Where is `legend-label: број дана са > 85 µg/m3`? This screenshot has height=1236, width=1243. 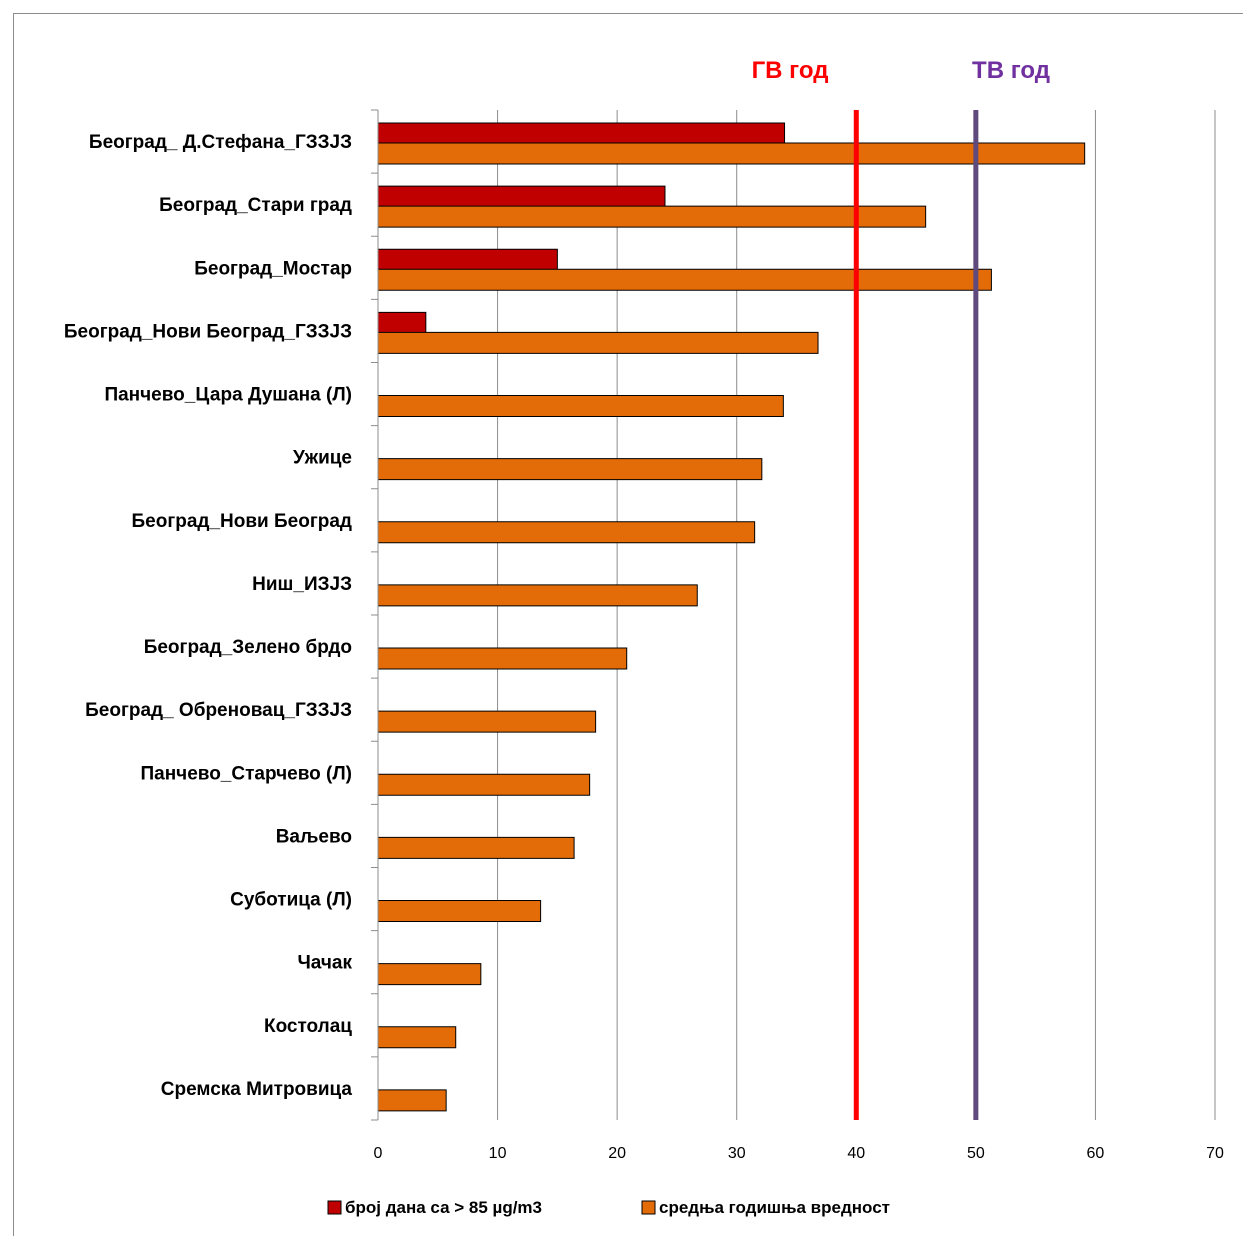
legend-label: број дана са > 85 µg/m3 is located at coordinates (443, 1207).